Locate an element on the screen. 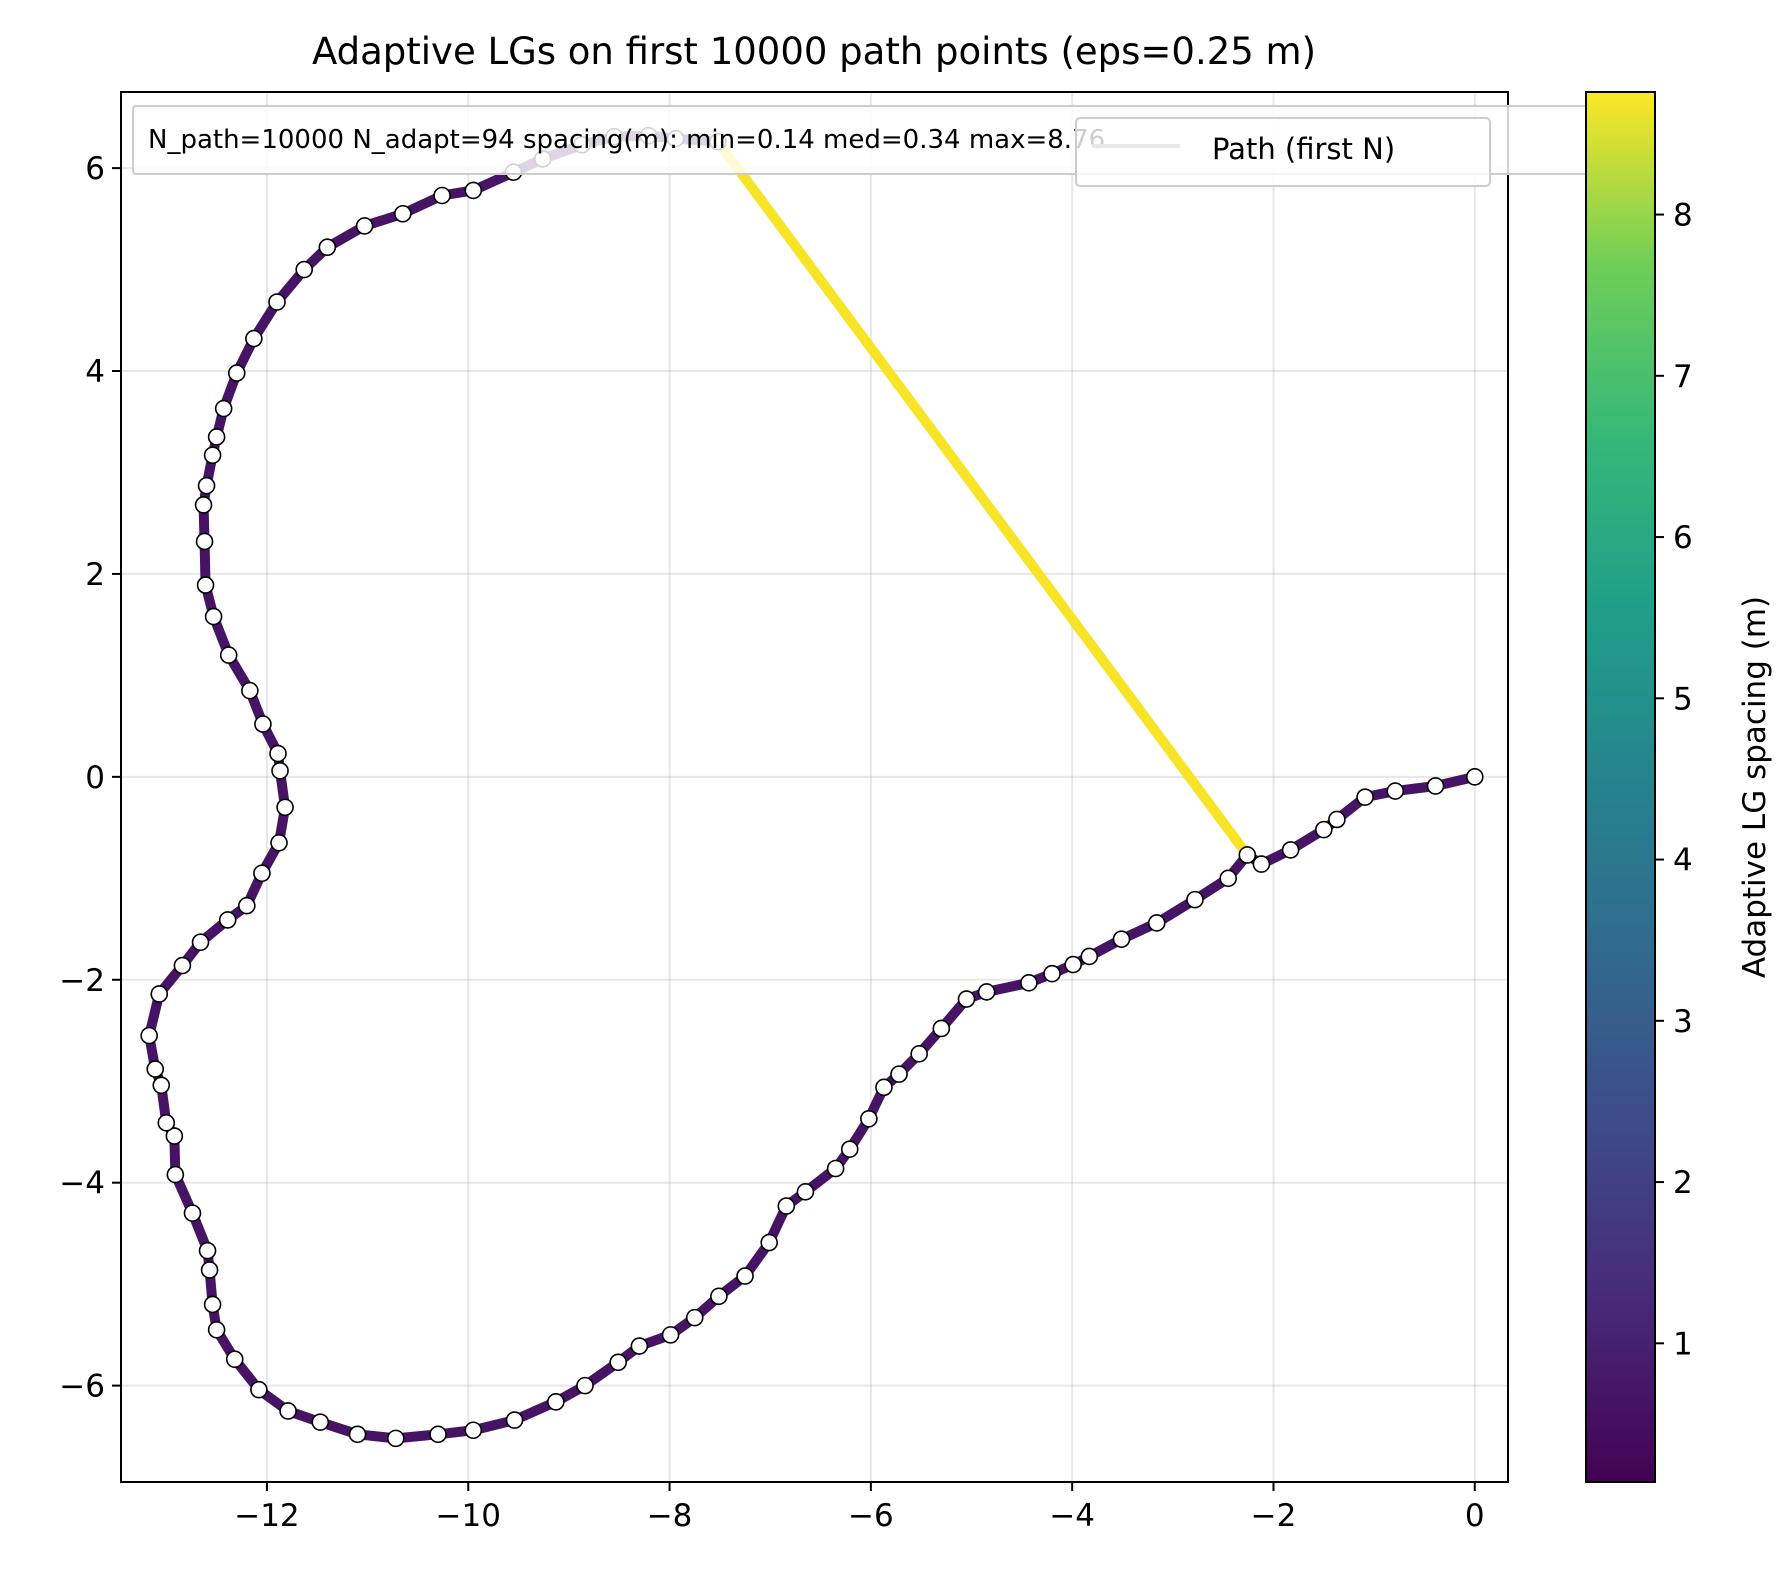 The image size is (1792, 1578). colorbar-tick-label: 4 is located at coordinates (1683, 861).